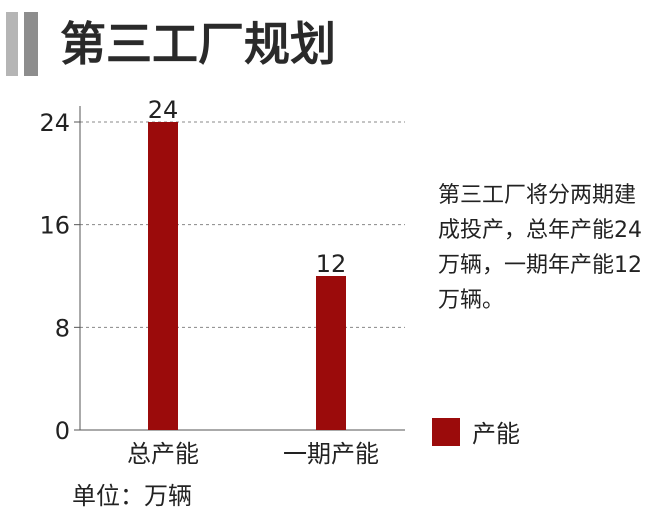 The width and height of the screenshot is (660, 524). Describe the element at coordinates (132, 496) in the screenshot. I see `unit-note: 单位：万辆` at that location.